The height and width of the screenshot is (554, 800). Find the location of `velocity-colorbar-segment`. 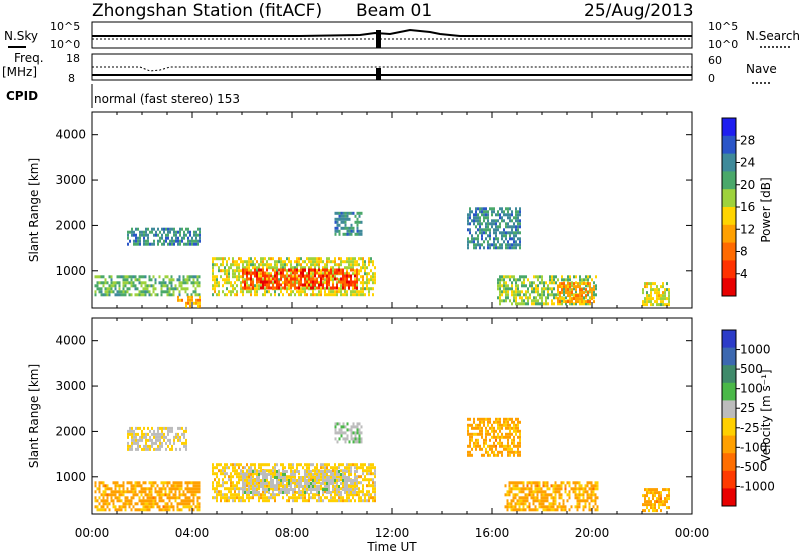

velocity-colorbar-segment is located at coordinates (729, 444).